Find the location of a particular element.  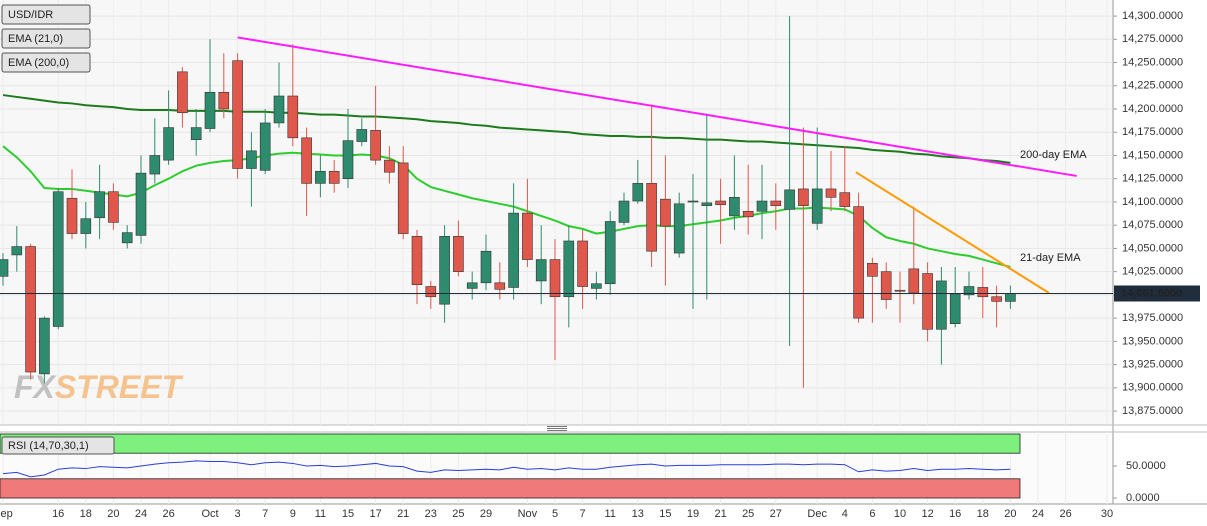

x-tick-label: 18 is located at coordinates (86, 514).